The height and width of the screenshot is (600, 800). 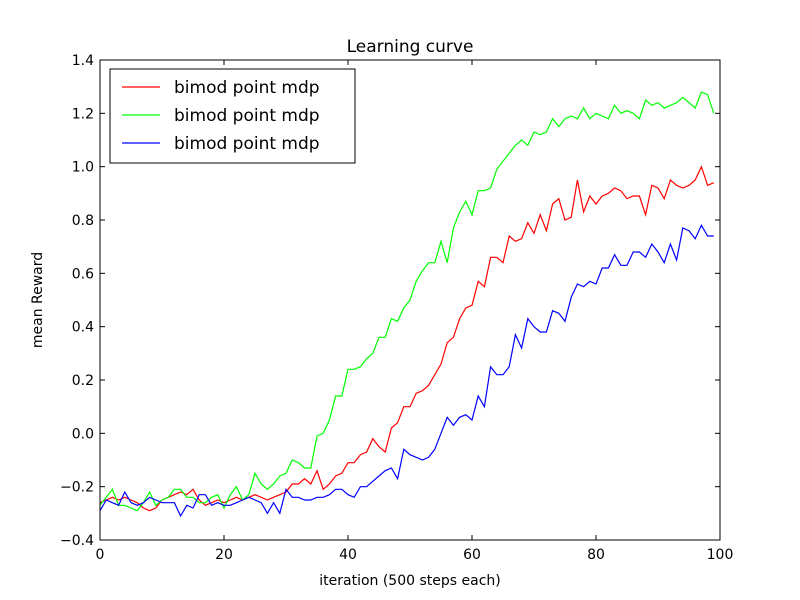 What do you see at coordinates (100, 555) in the screenshot?
I see `x-tick-label: 0` at bounding box center [100, 555].